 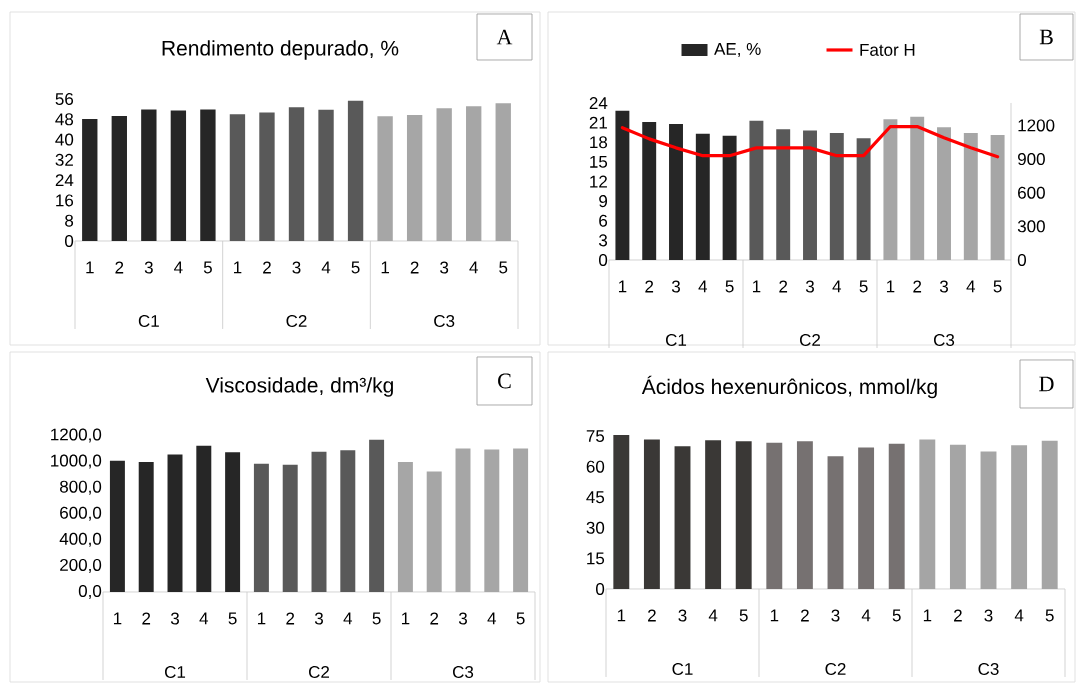 I want to click on y-tick-label: 600,0, so click(x=81, y=513).